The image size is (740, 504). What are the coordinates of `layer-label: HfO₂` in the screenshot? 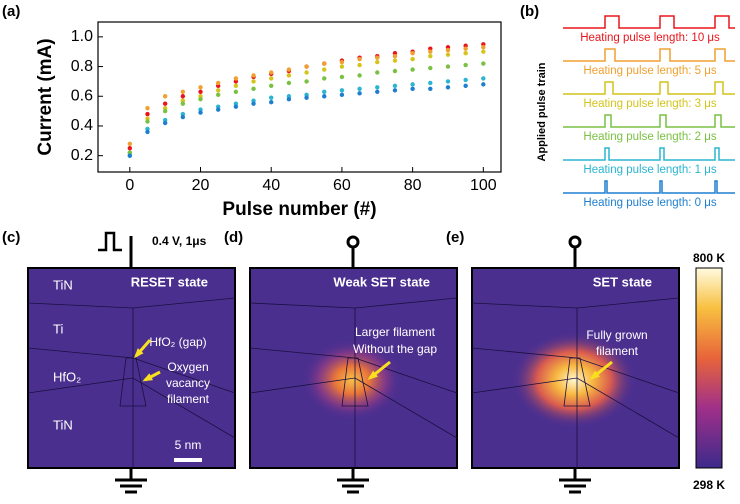 It's located at (67, 376).